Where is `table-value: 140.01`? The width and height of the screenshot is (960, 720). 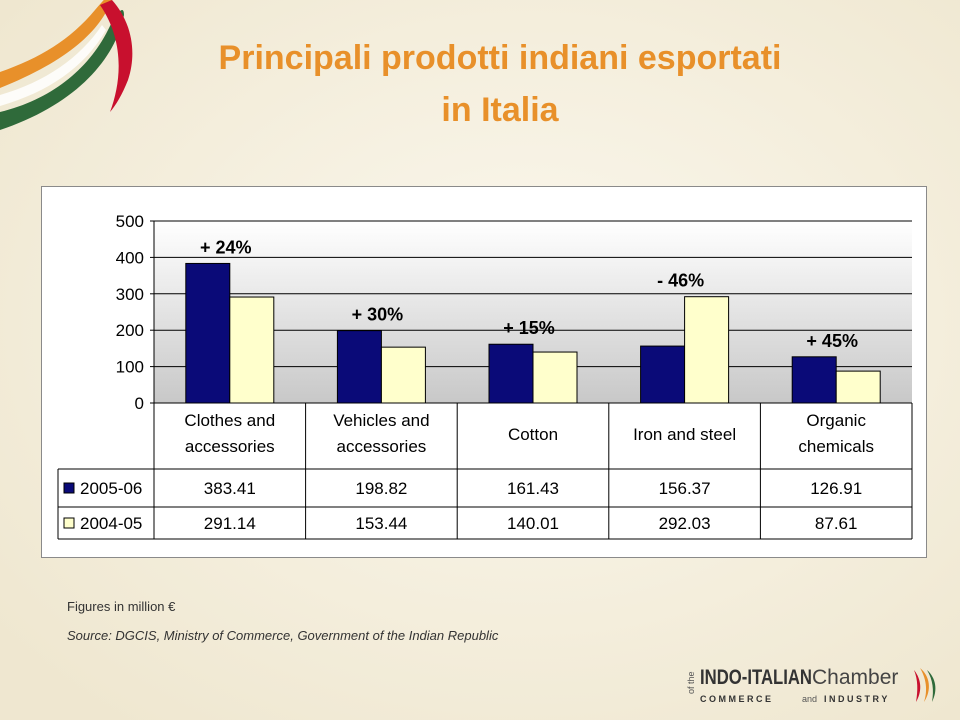 table-value: 140.01 is located at coordinates (533, 523).